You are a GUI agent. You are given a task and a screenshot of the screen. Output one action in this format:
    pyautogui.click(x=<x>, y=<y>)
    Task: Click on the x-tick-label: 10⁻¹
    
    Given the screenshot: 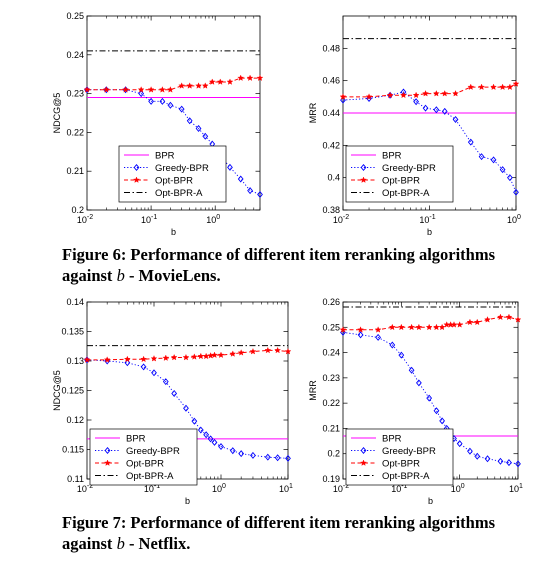 What is the action you would take?
    pyautogui.click(x=149, y=219)
    